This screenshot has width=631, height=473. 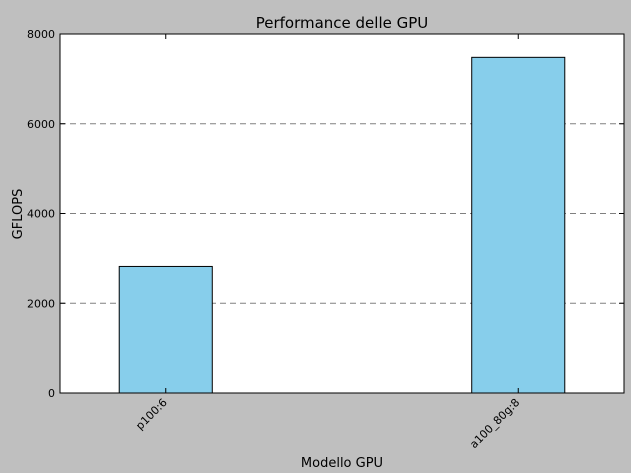 I want to click on chart-title: Performance delle GPU, so click(x=342, y=23).